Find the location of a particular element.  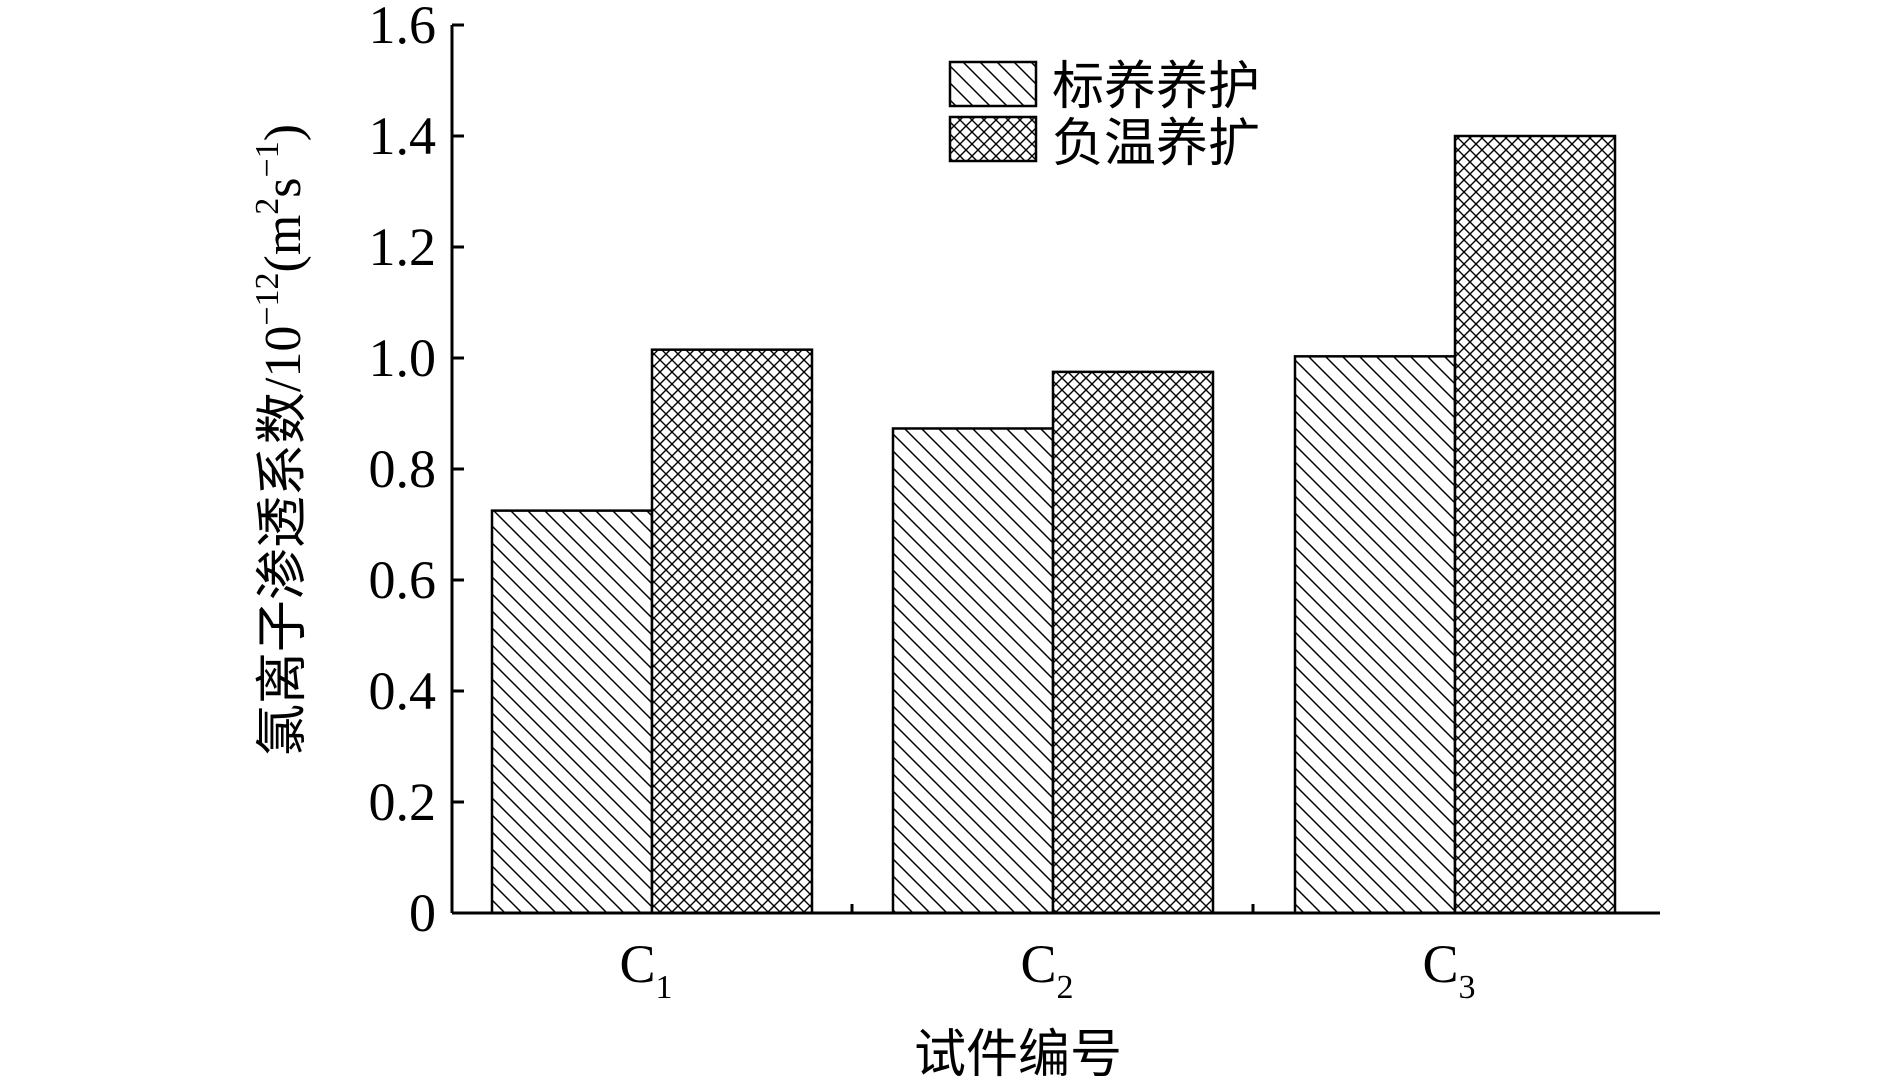

x-tick-labels-group: C1 C2 C3 is located at coordinates (1047, 970).